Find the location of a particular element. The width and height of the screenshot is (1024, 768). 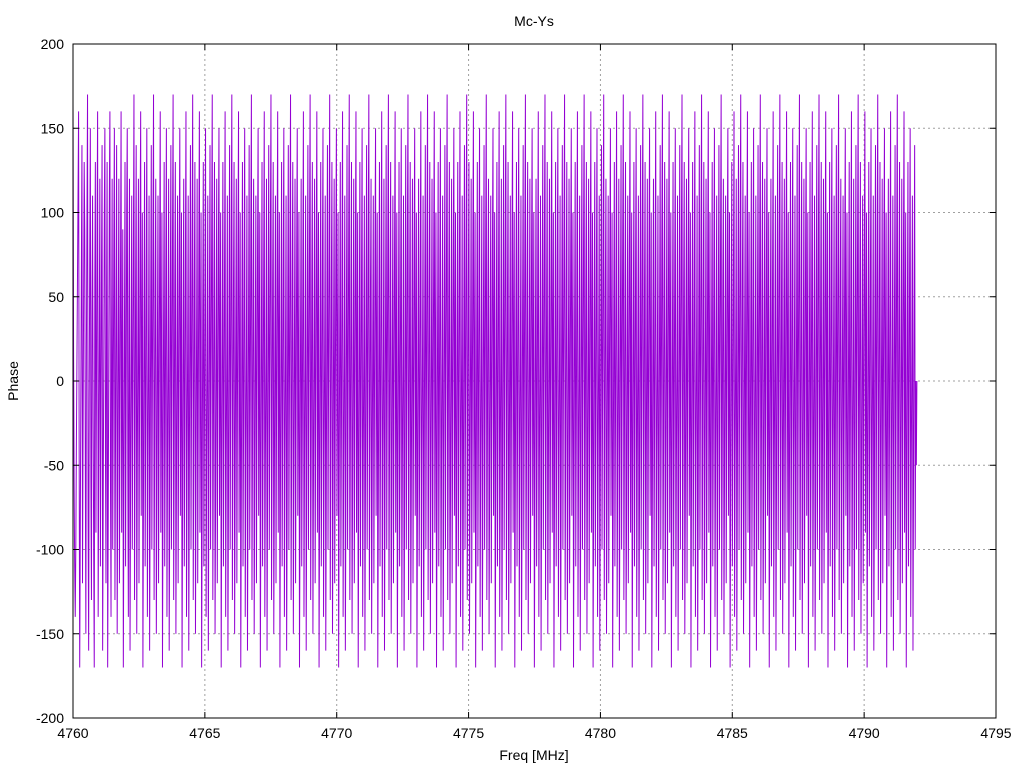

x-axis-label: Freq [MHz] is located at coordinates (533, 755).